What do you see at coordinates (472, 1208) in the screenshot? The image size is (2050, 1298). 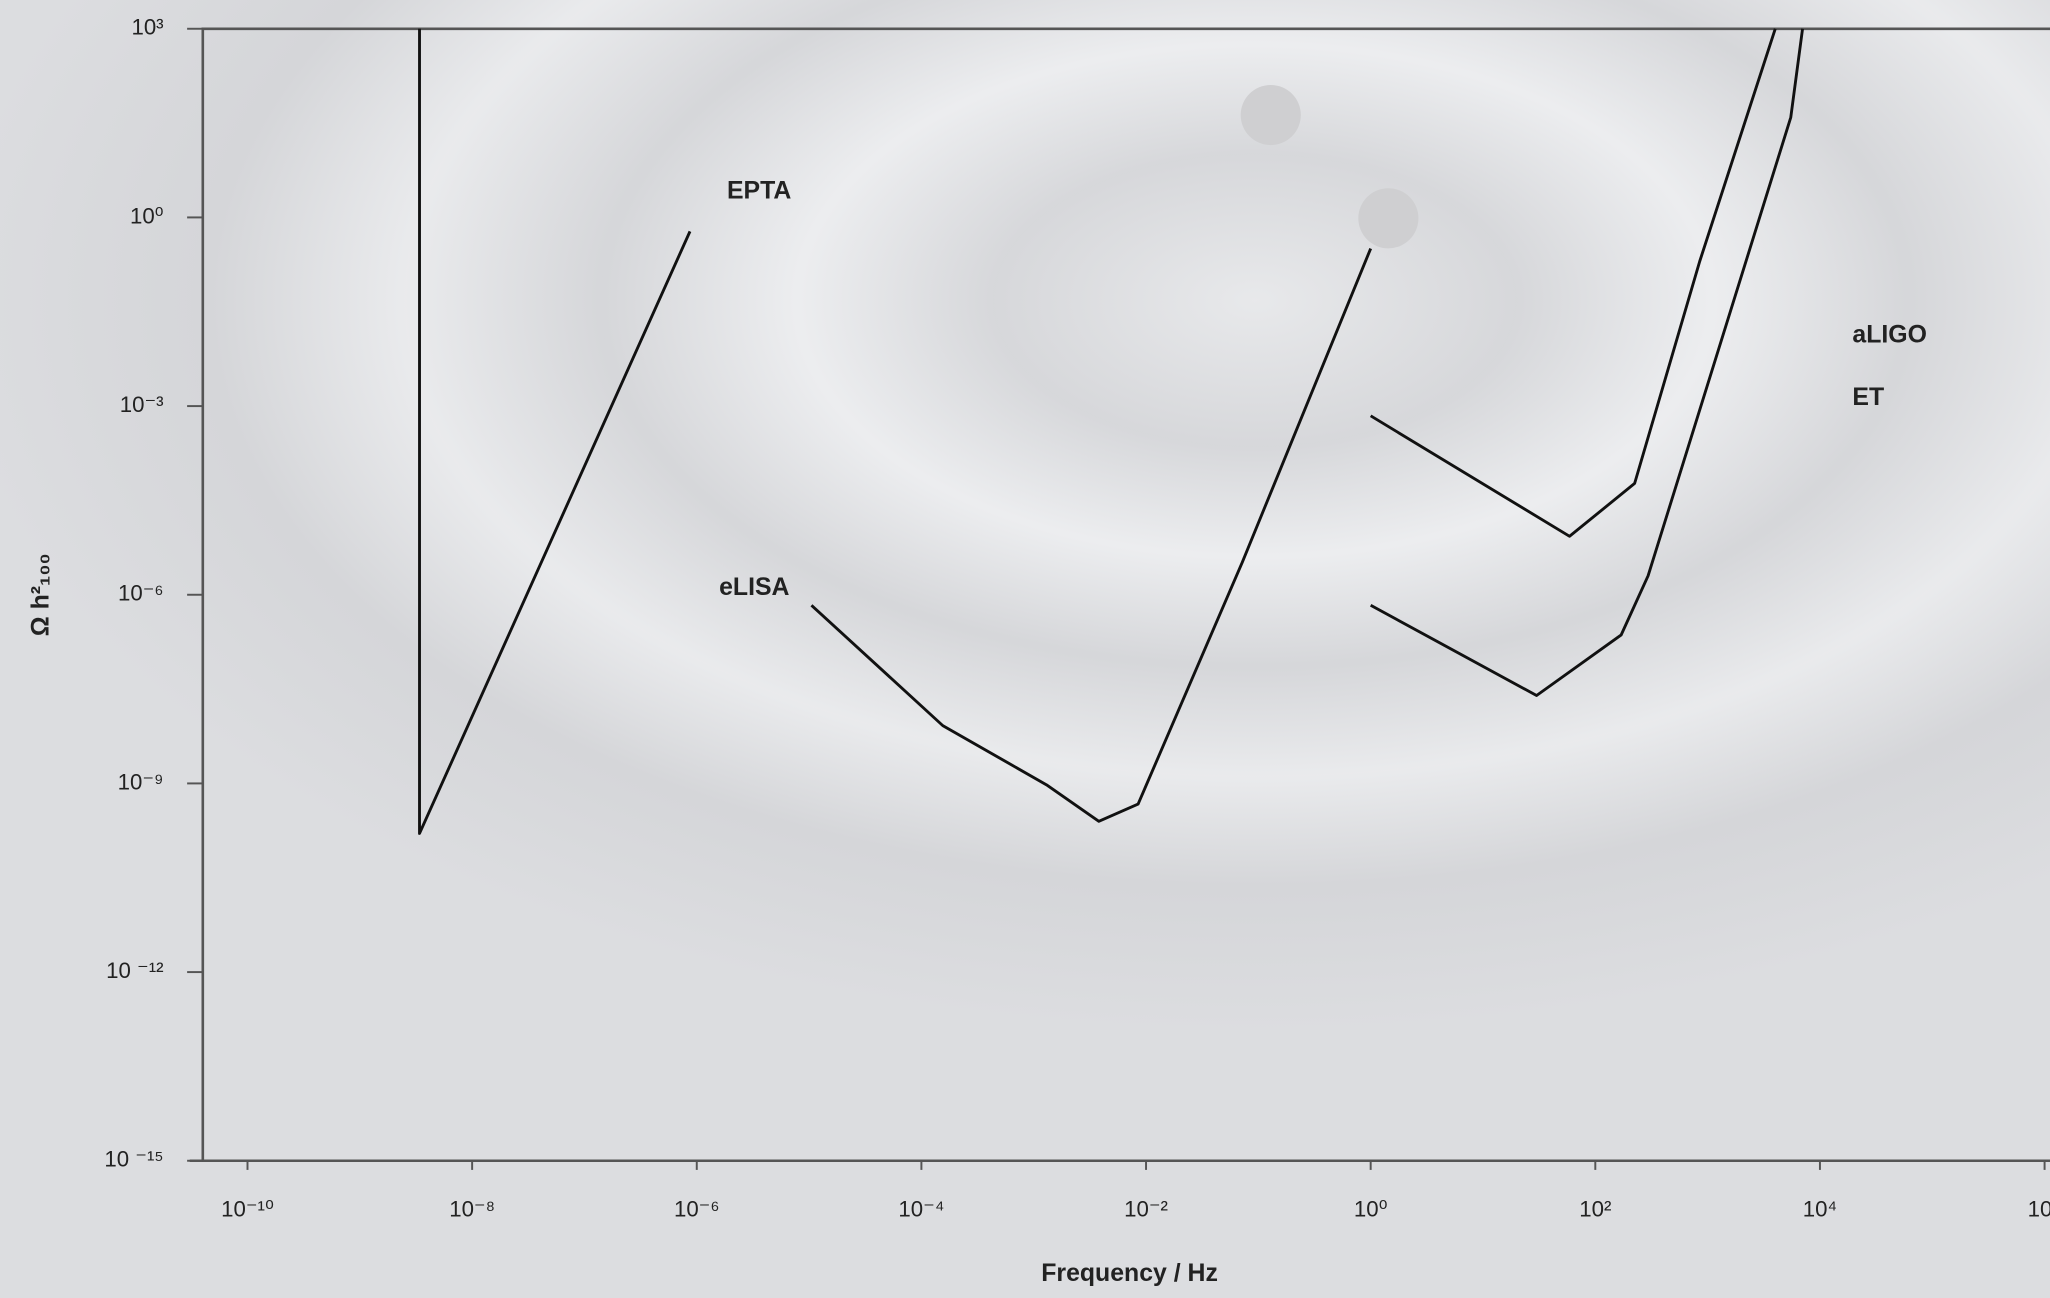 I see `x-tick-label: 10⁻⁸` at bounding box center [472, 1208].